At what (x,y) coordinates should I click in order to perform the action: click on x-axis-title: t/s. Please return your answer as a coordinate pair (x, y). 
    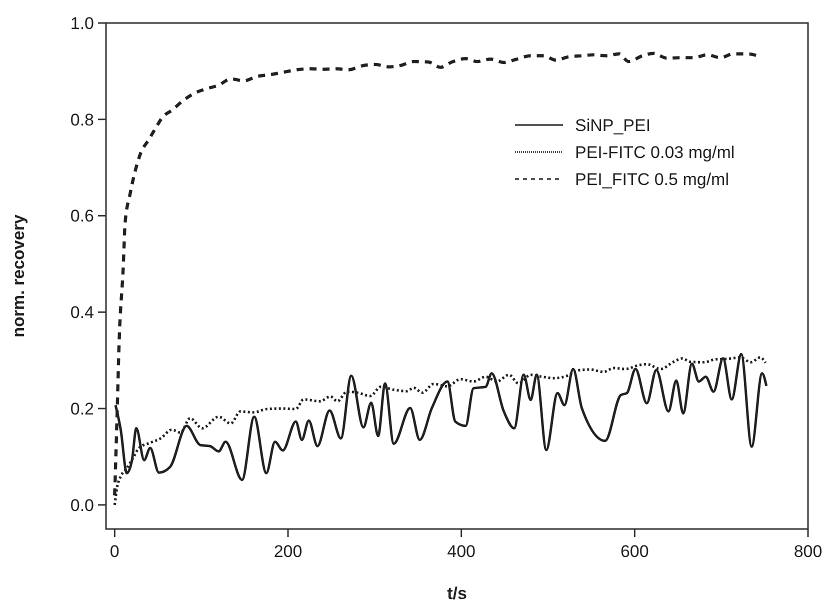
    Looking at the image, I should click on (457, 593).